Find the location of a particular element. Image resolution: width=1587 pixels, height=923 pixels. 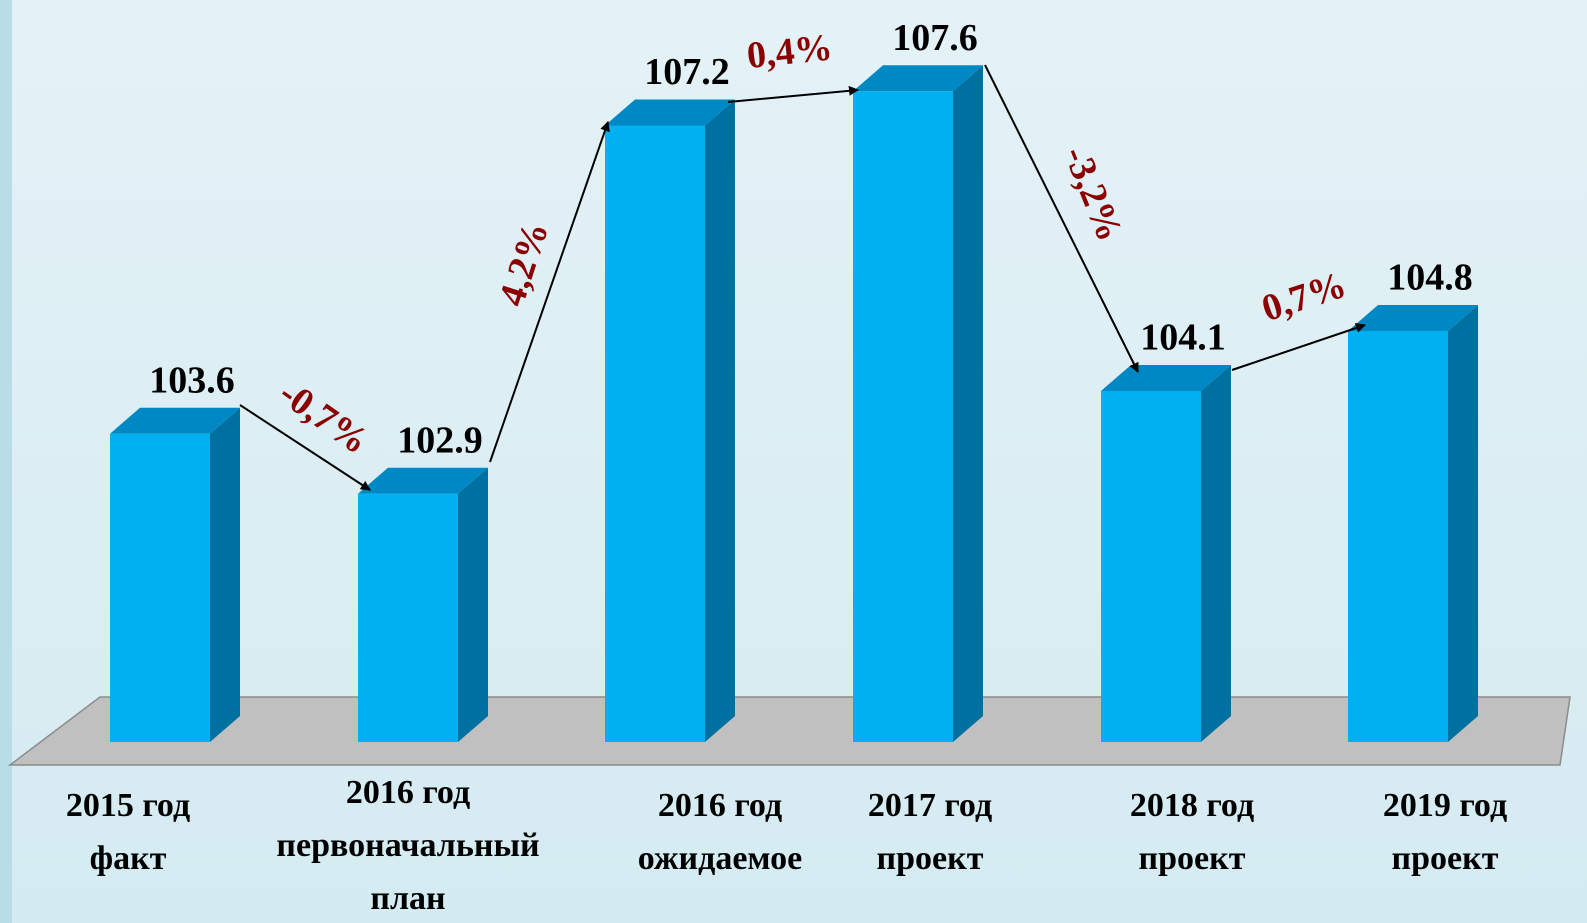

value-label: 103.6 is located at coordinates (192, 380).